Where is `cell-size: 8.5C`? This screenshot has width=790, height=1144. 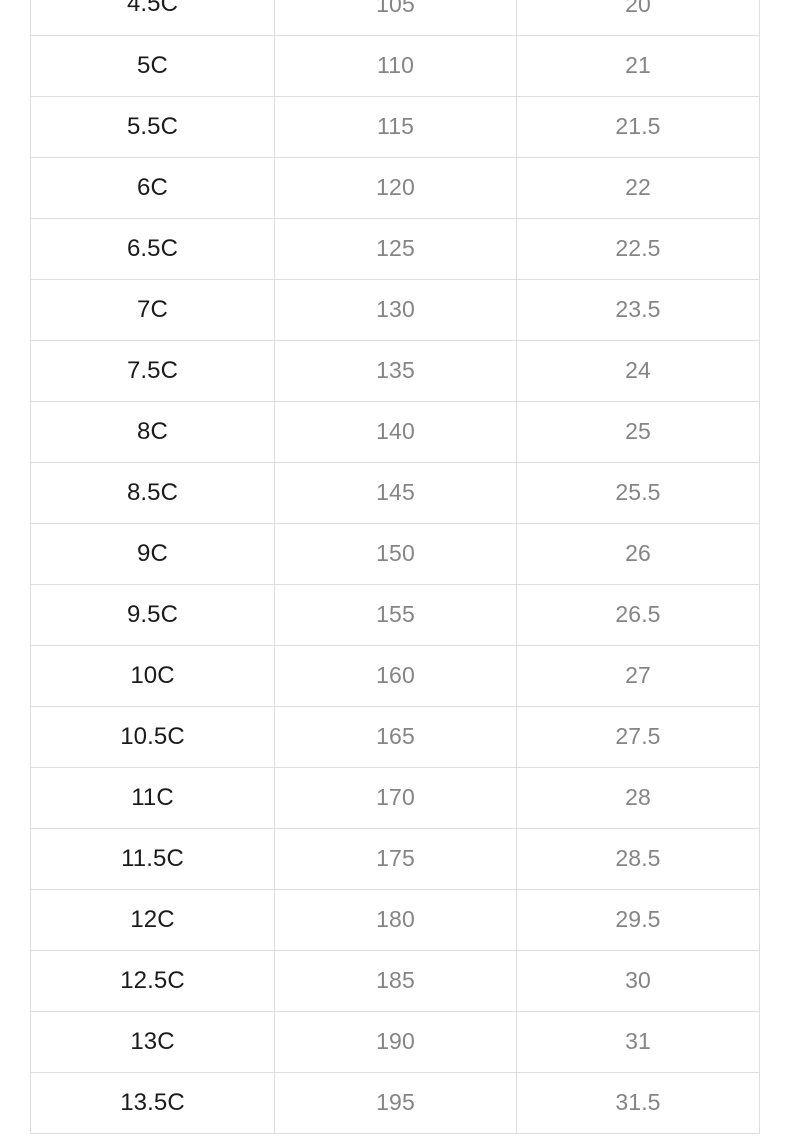 cell-size: 8.5C is located at coordinates (152, 493).